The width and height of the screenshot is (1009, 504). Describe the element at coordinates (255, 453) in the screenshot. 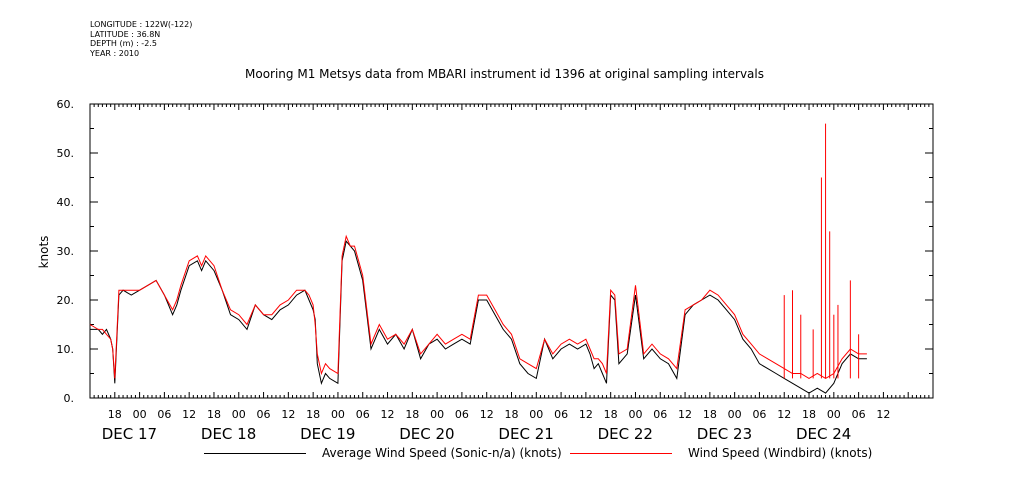

I see `legend-line-average` at that location.